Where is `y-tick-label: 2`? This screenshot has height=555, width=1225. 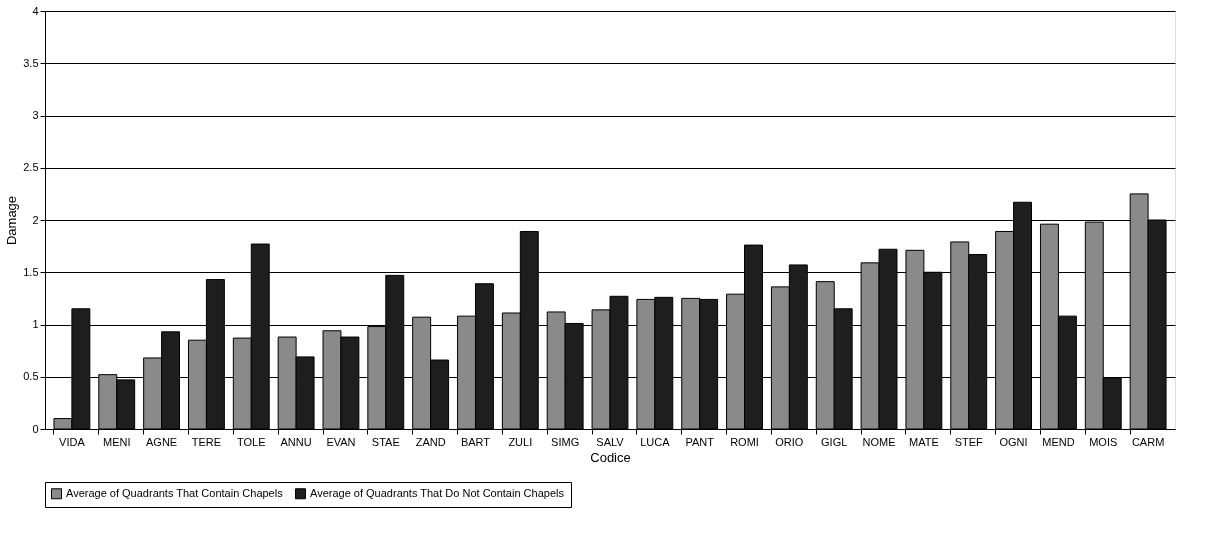
y-tick-label: 2 is located at coordinates (35, 219).